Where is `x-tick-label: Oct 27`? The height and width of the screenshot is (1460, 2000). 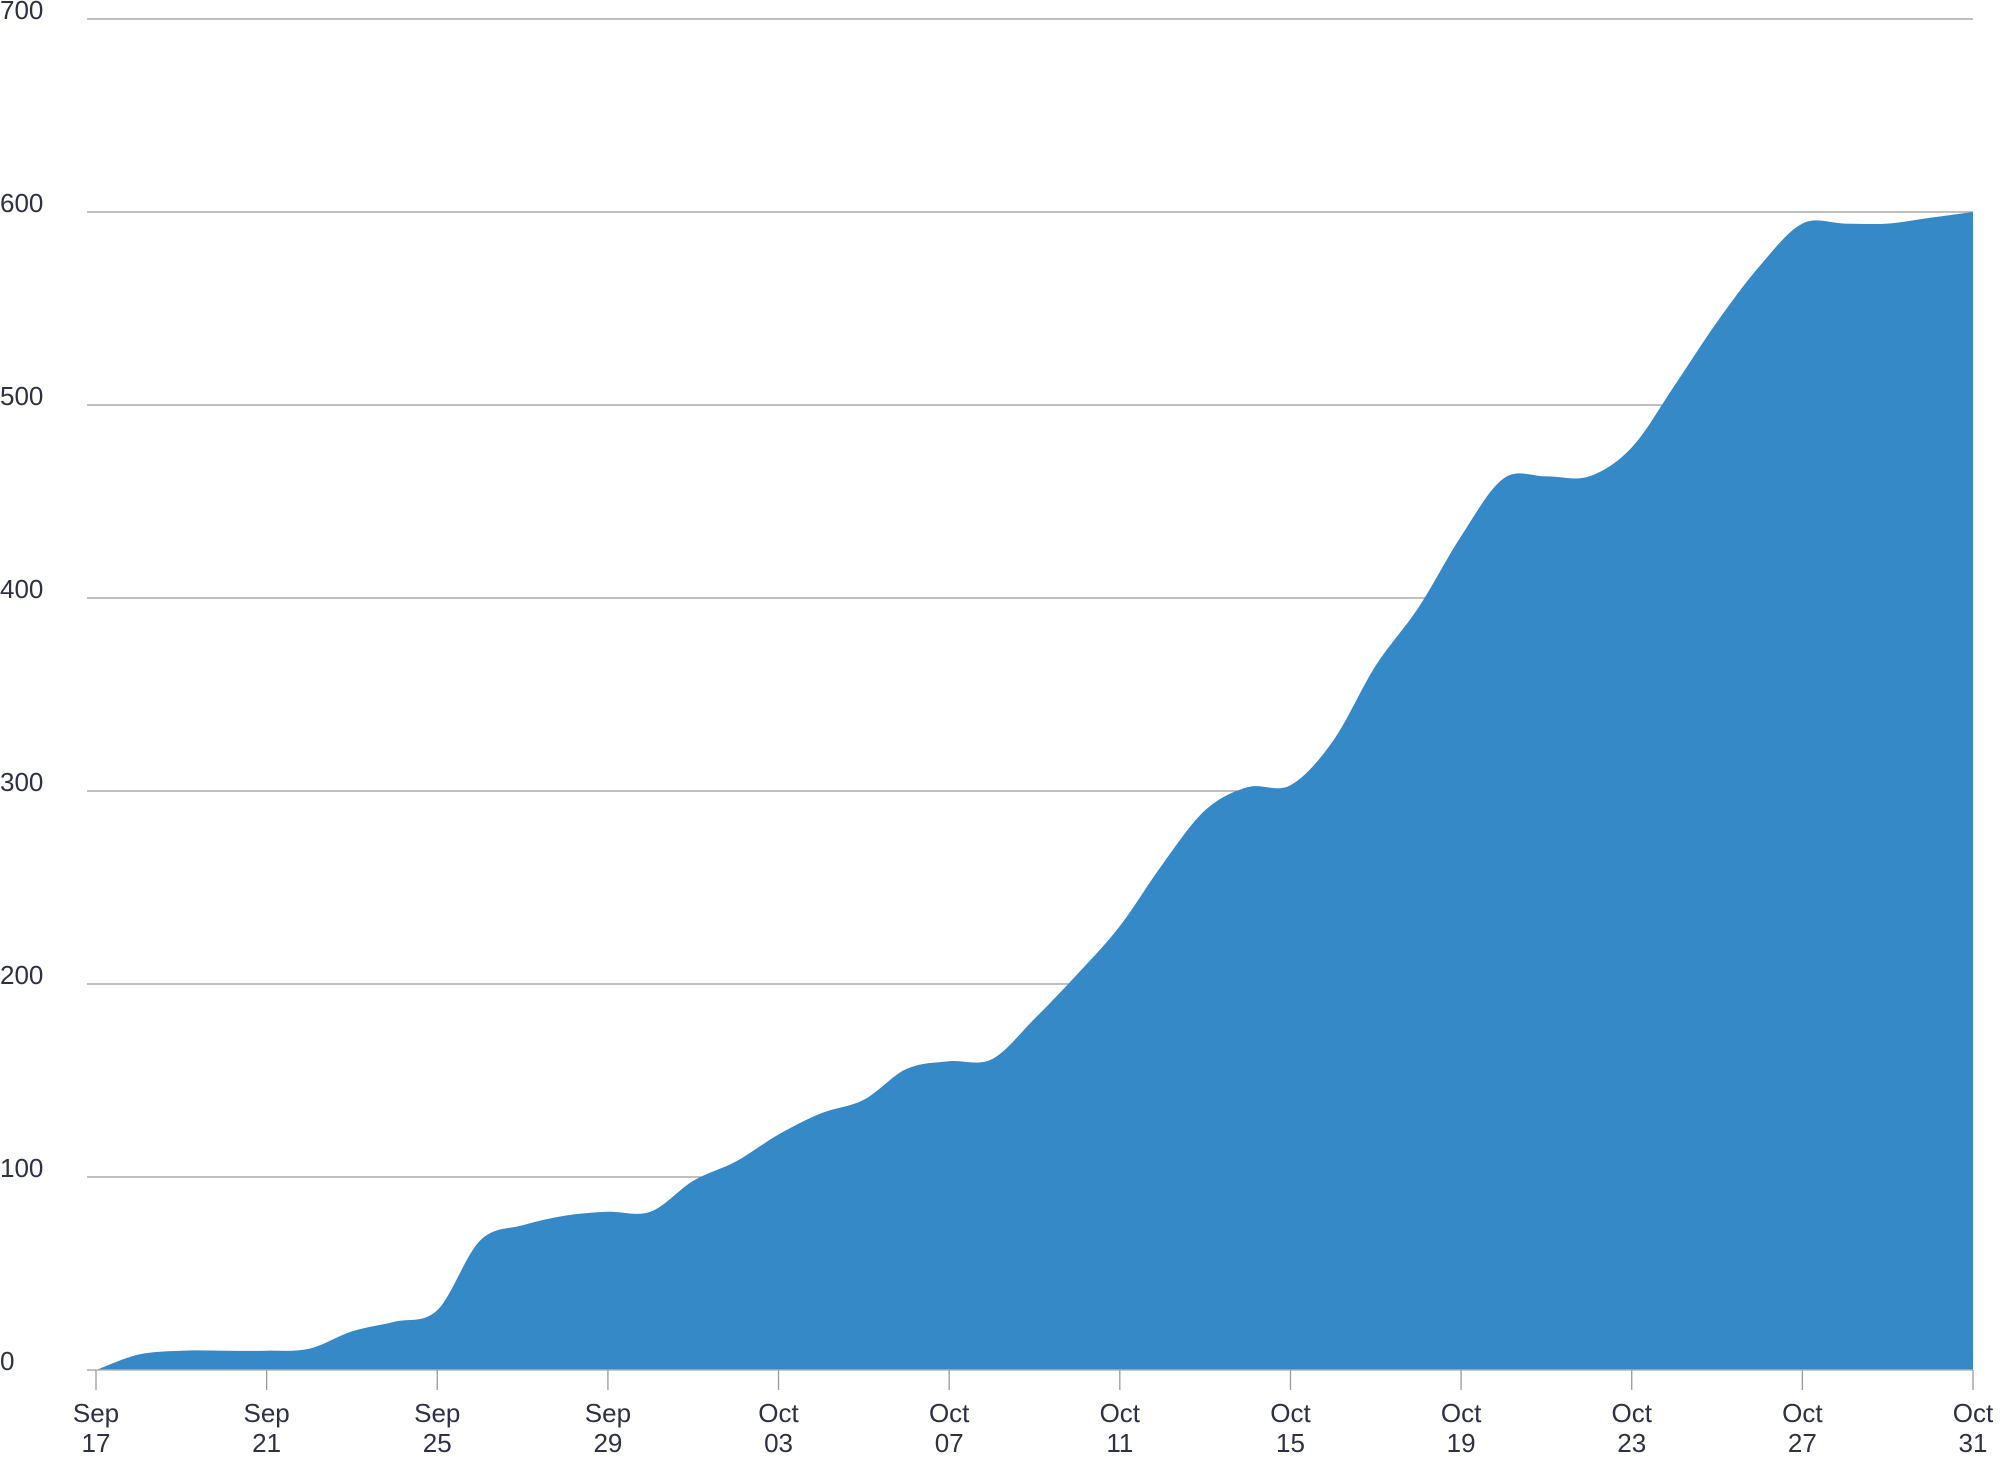
x-tick-label: Oct 27 is located at coordinates (1802, 1428).